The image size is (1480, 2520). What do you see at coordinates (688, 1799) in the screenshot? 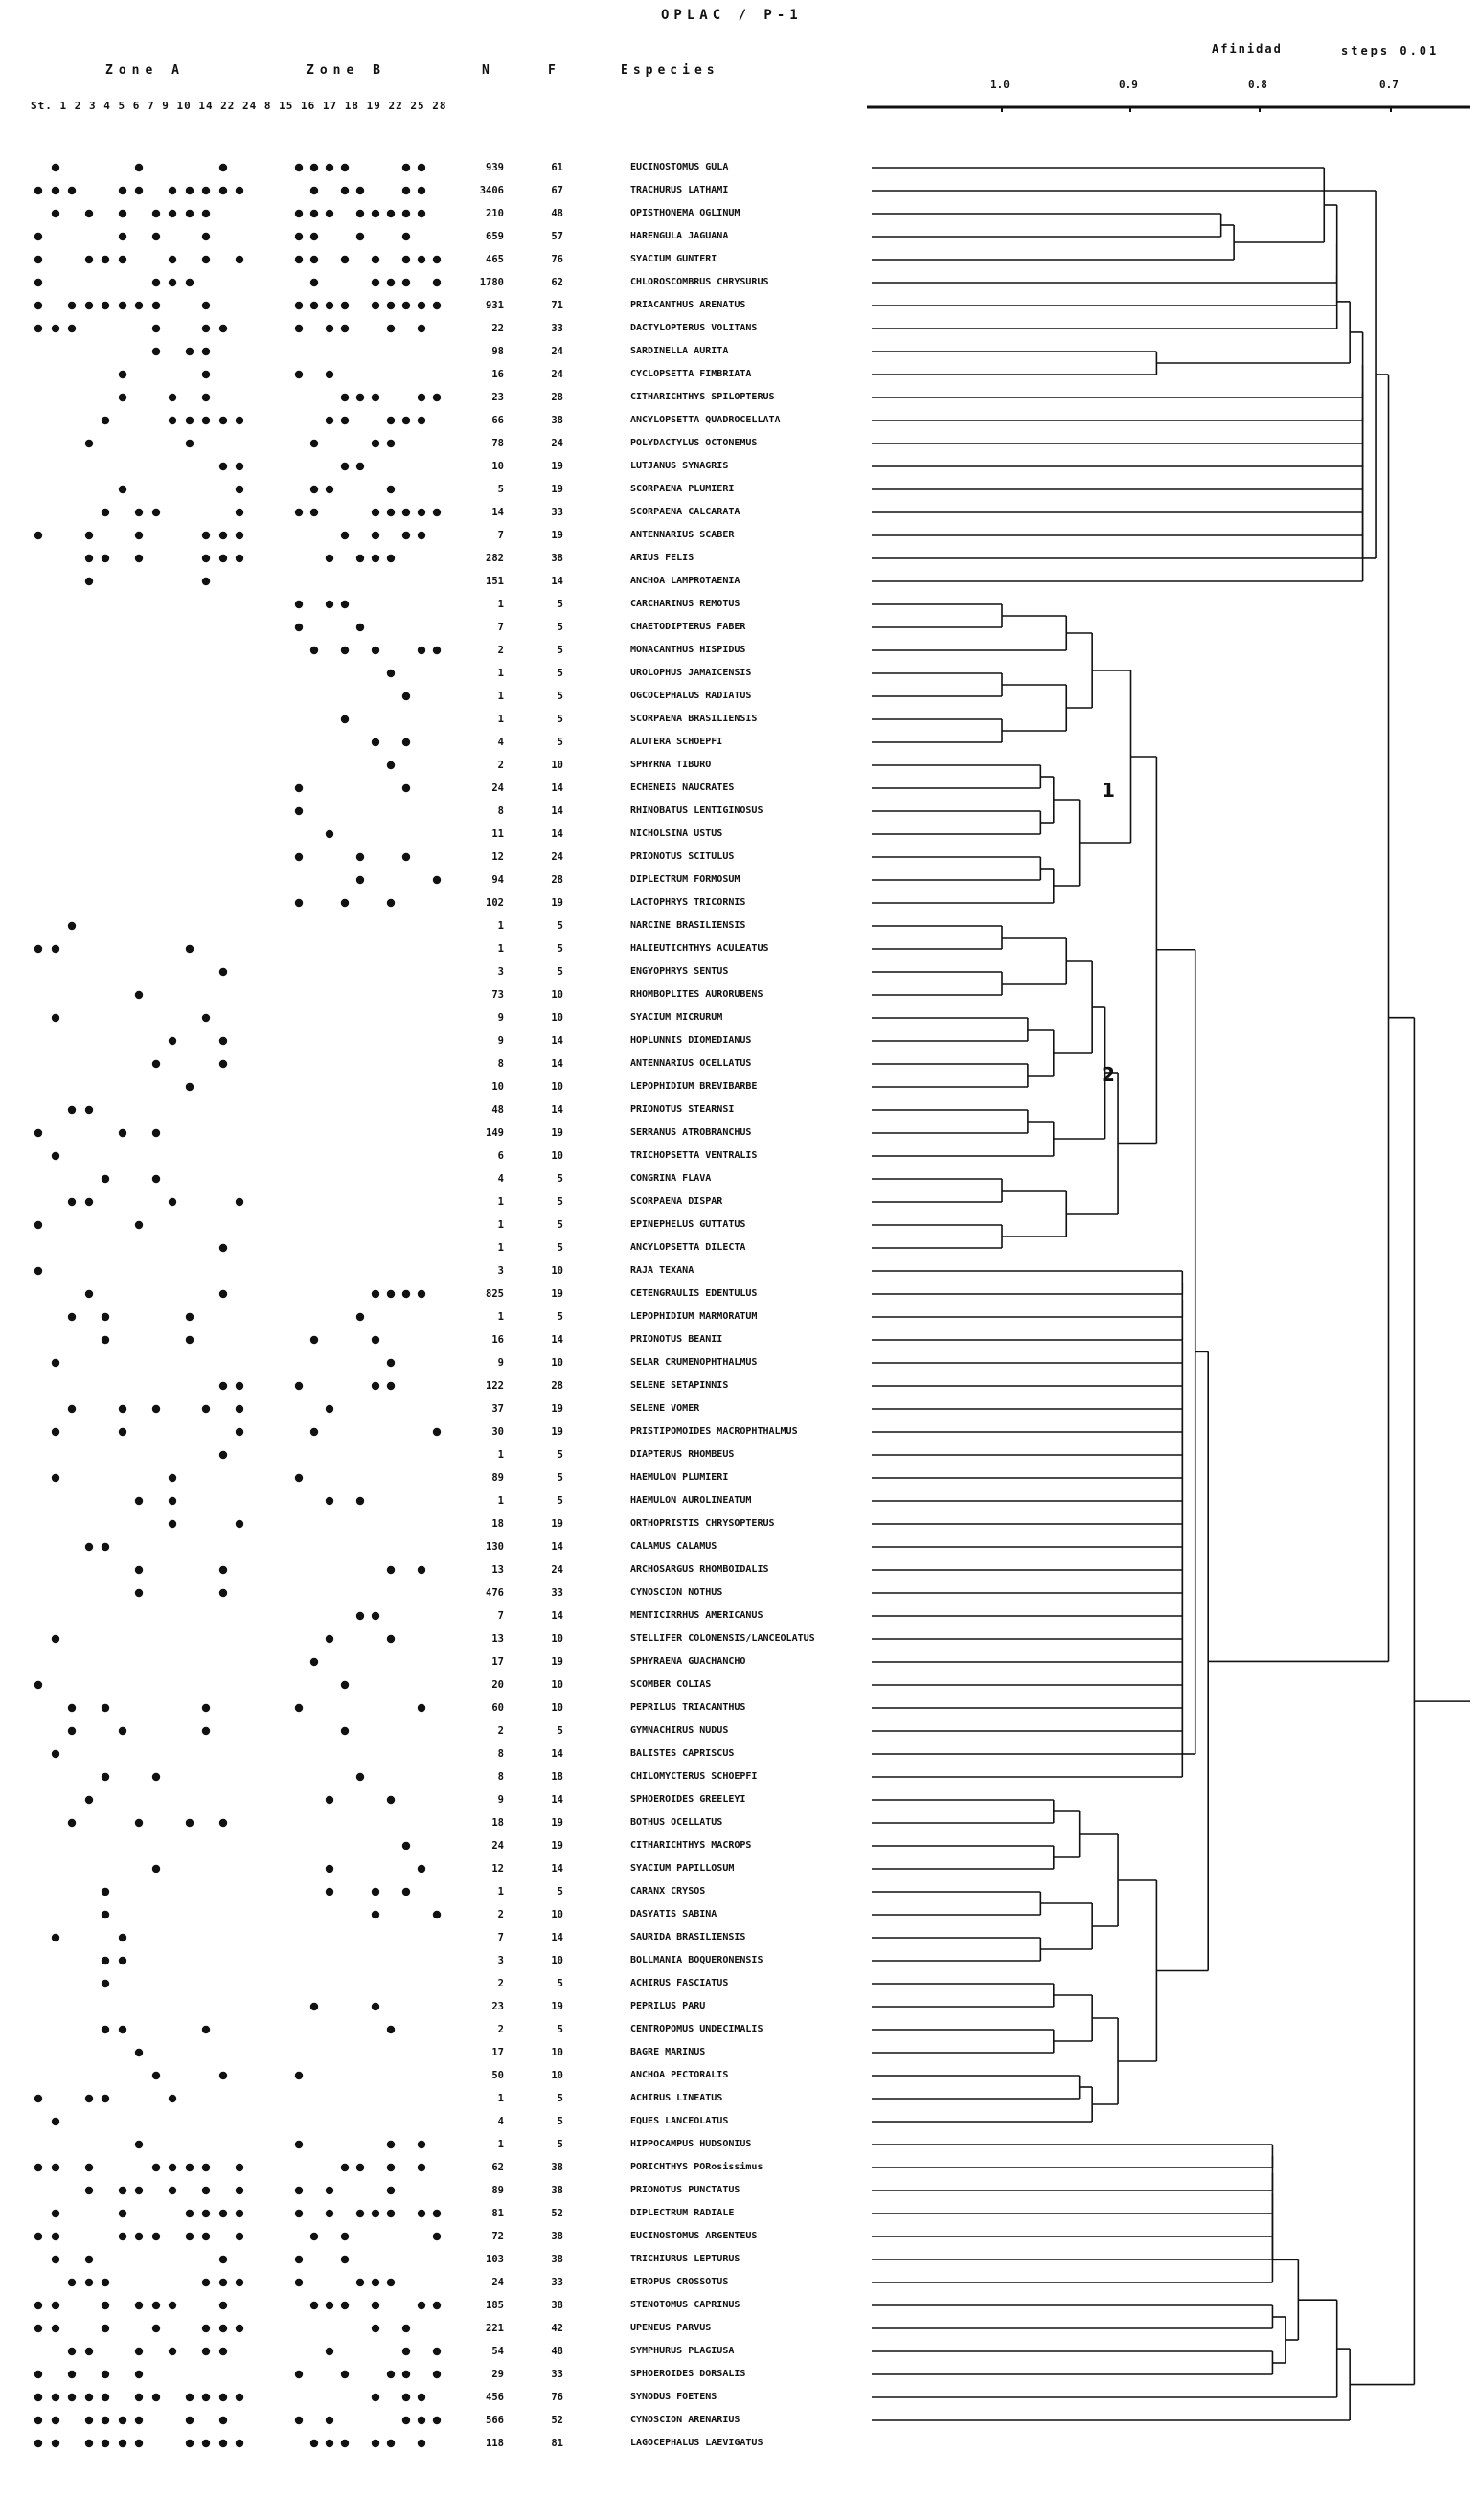
I see `species-name: SPHOEROIDES GREELEYI` at bounding box center [688, 1799].